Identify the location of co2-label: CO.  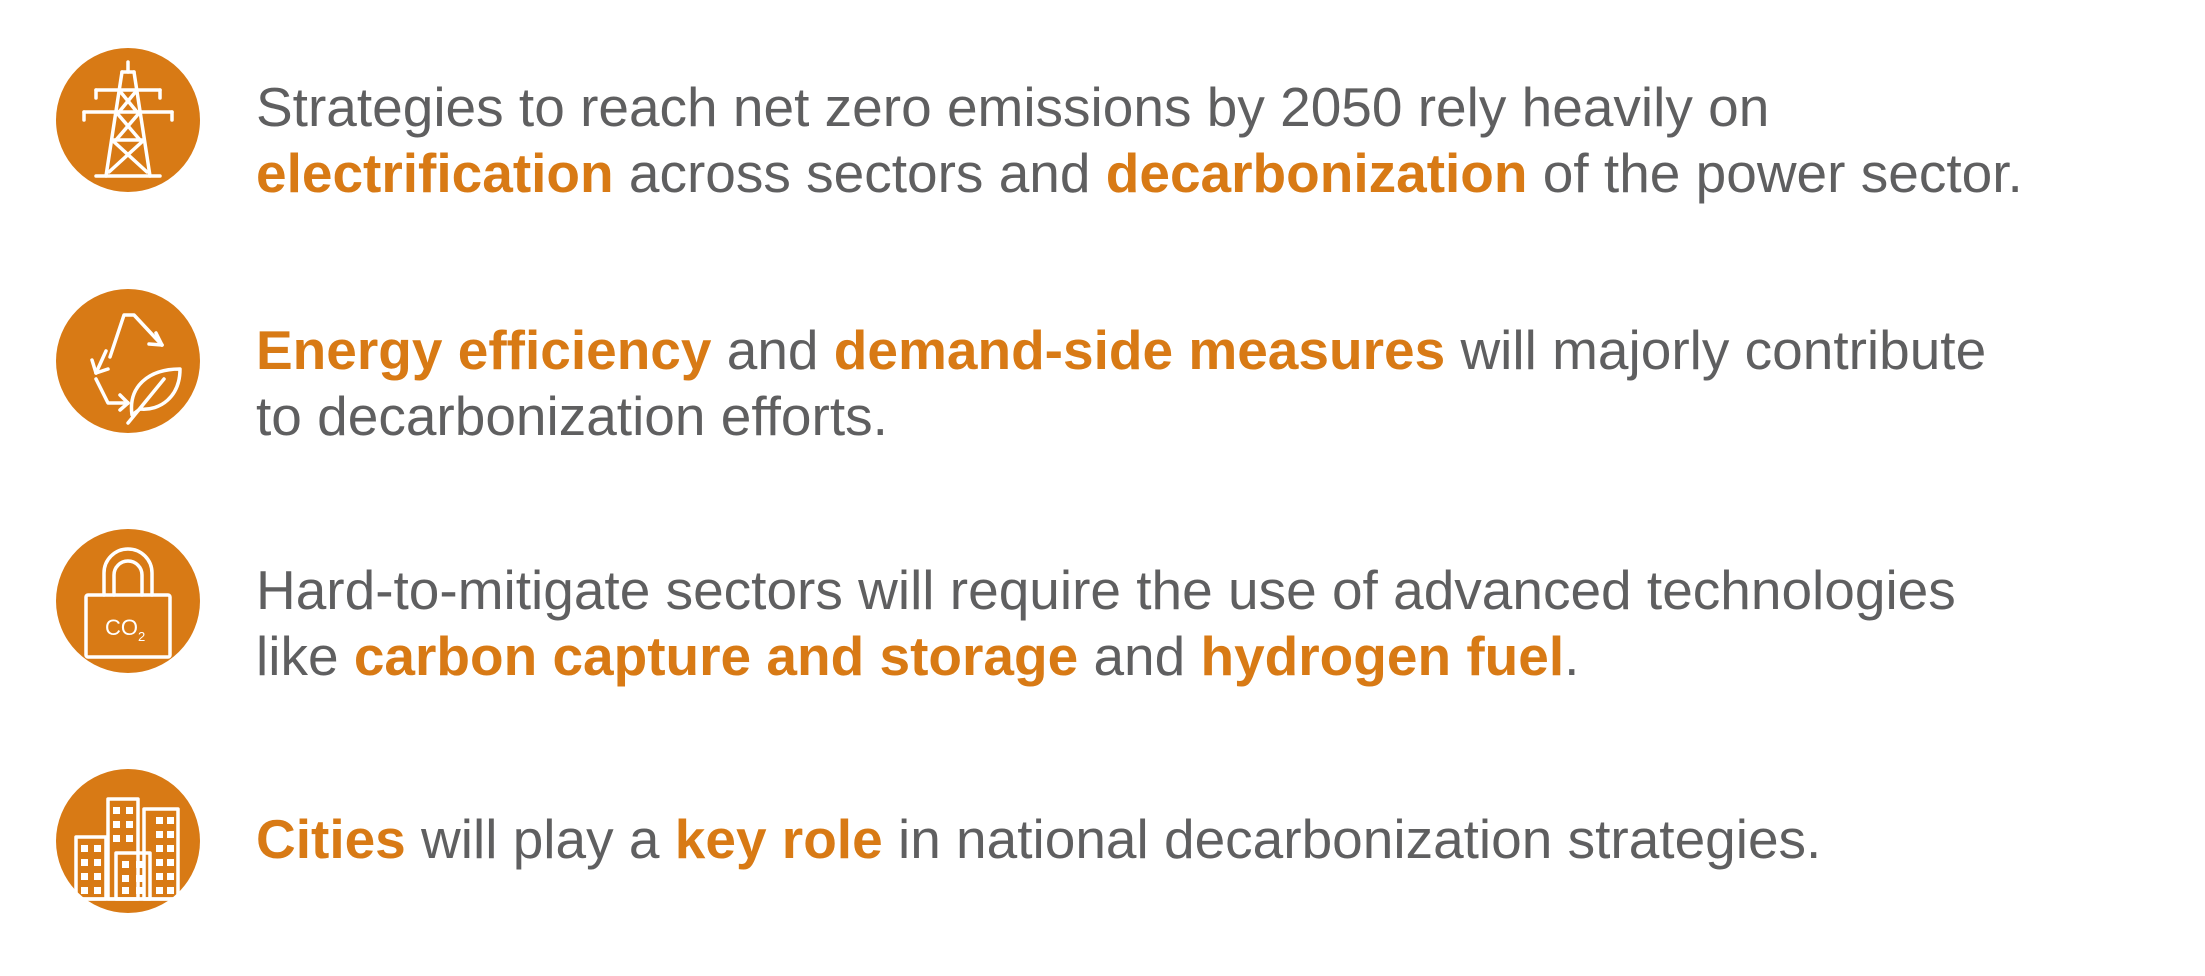
(121, 627).